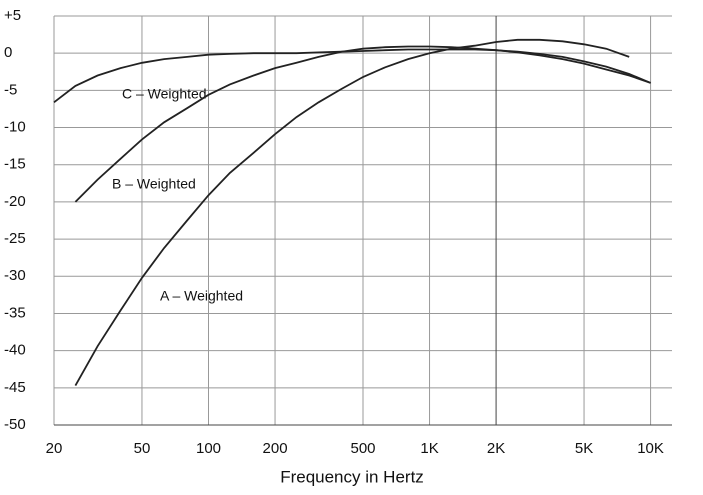  Describe the element at coordinates (15, 424) in the screenshot. I see `y-tick-label: -50` at that location.